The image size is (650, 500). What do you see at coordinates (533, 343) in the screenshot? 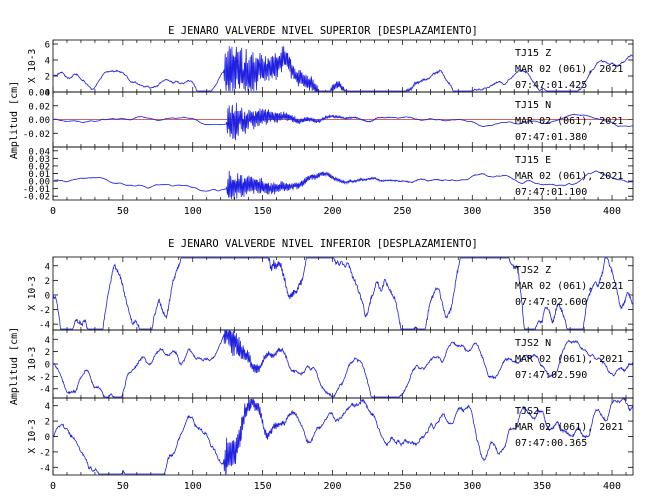
I see `station-channel: TJS2 N` at bounding box center [533, 343].